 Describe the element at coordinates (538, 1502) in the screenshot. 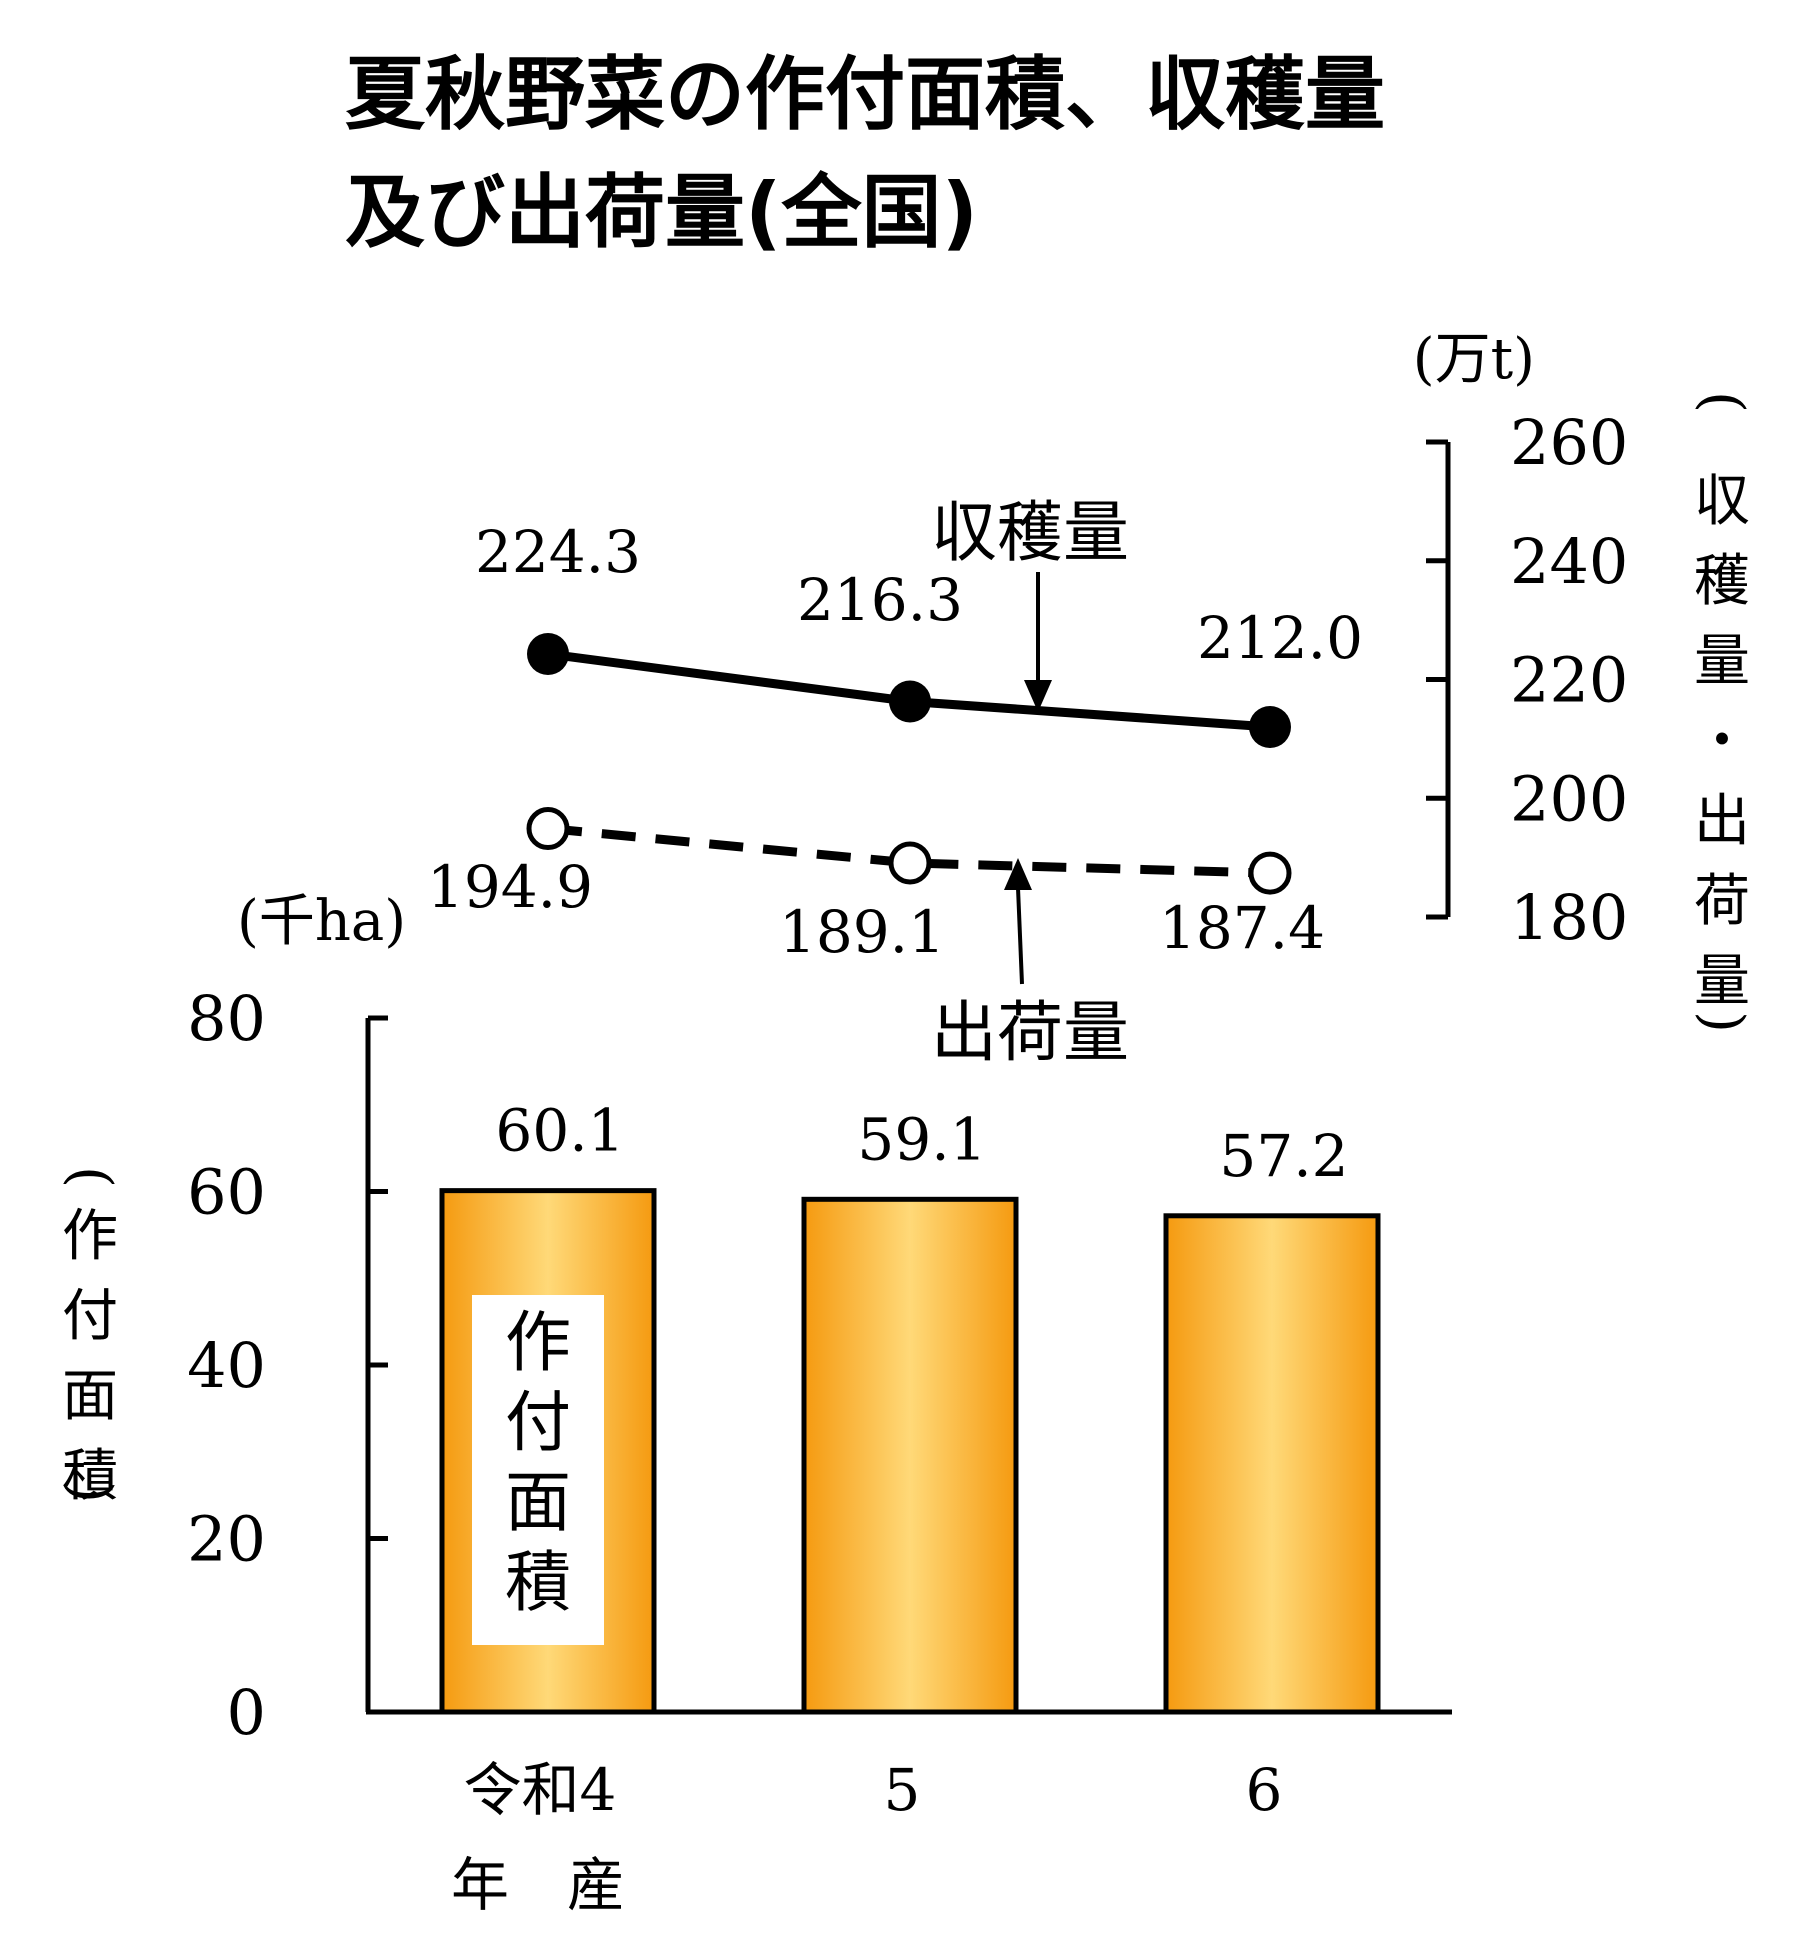

I see `bar-series-label-char: 面` at that location.